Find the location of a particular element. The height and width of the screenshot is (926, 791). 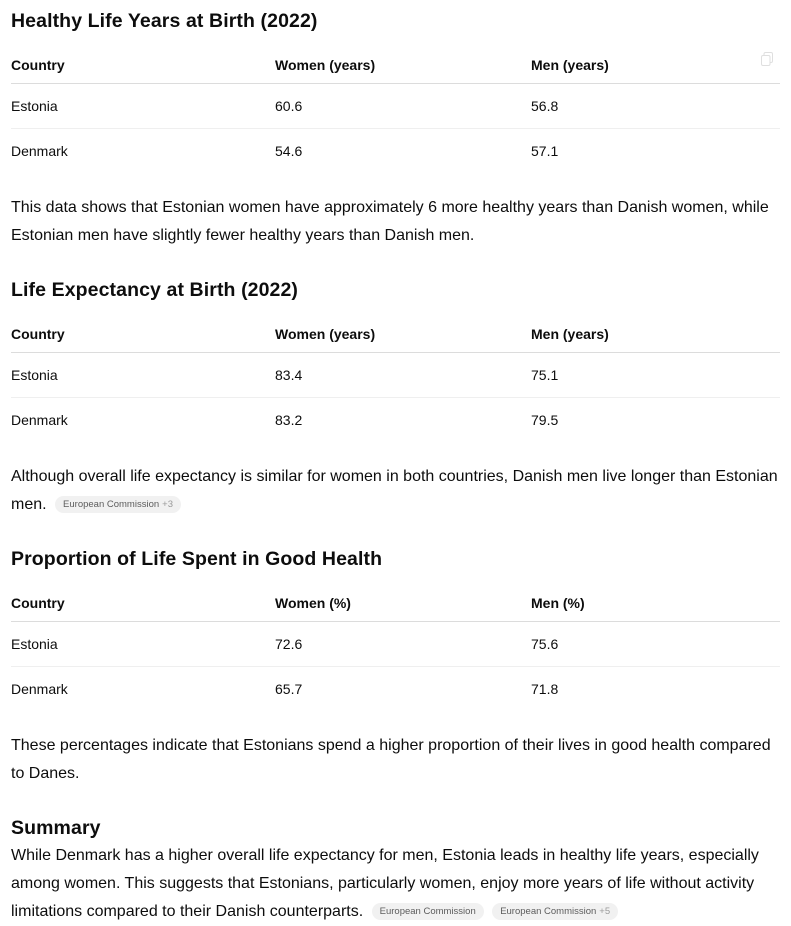

table-row: Estonia 72.6 75.6 is located at coordinates (395, 644).